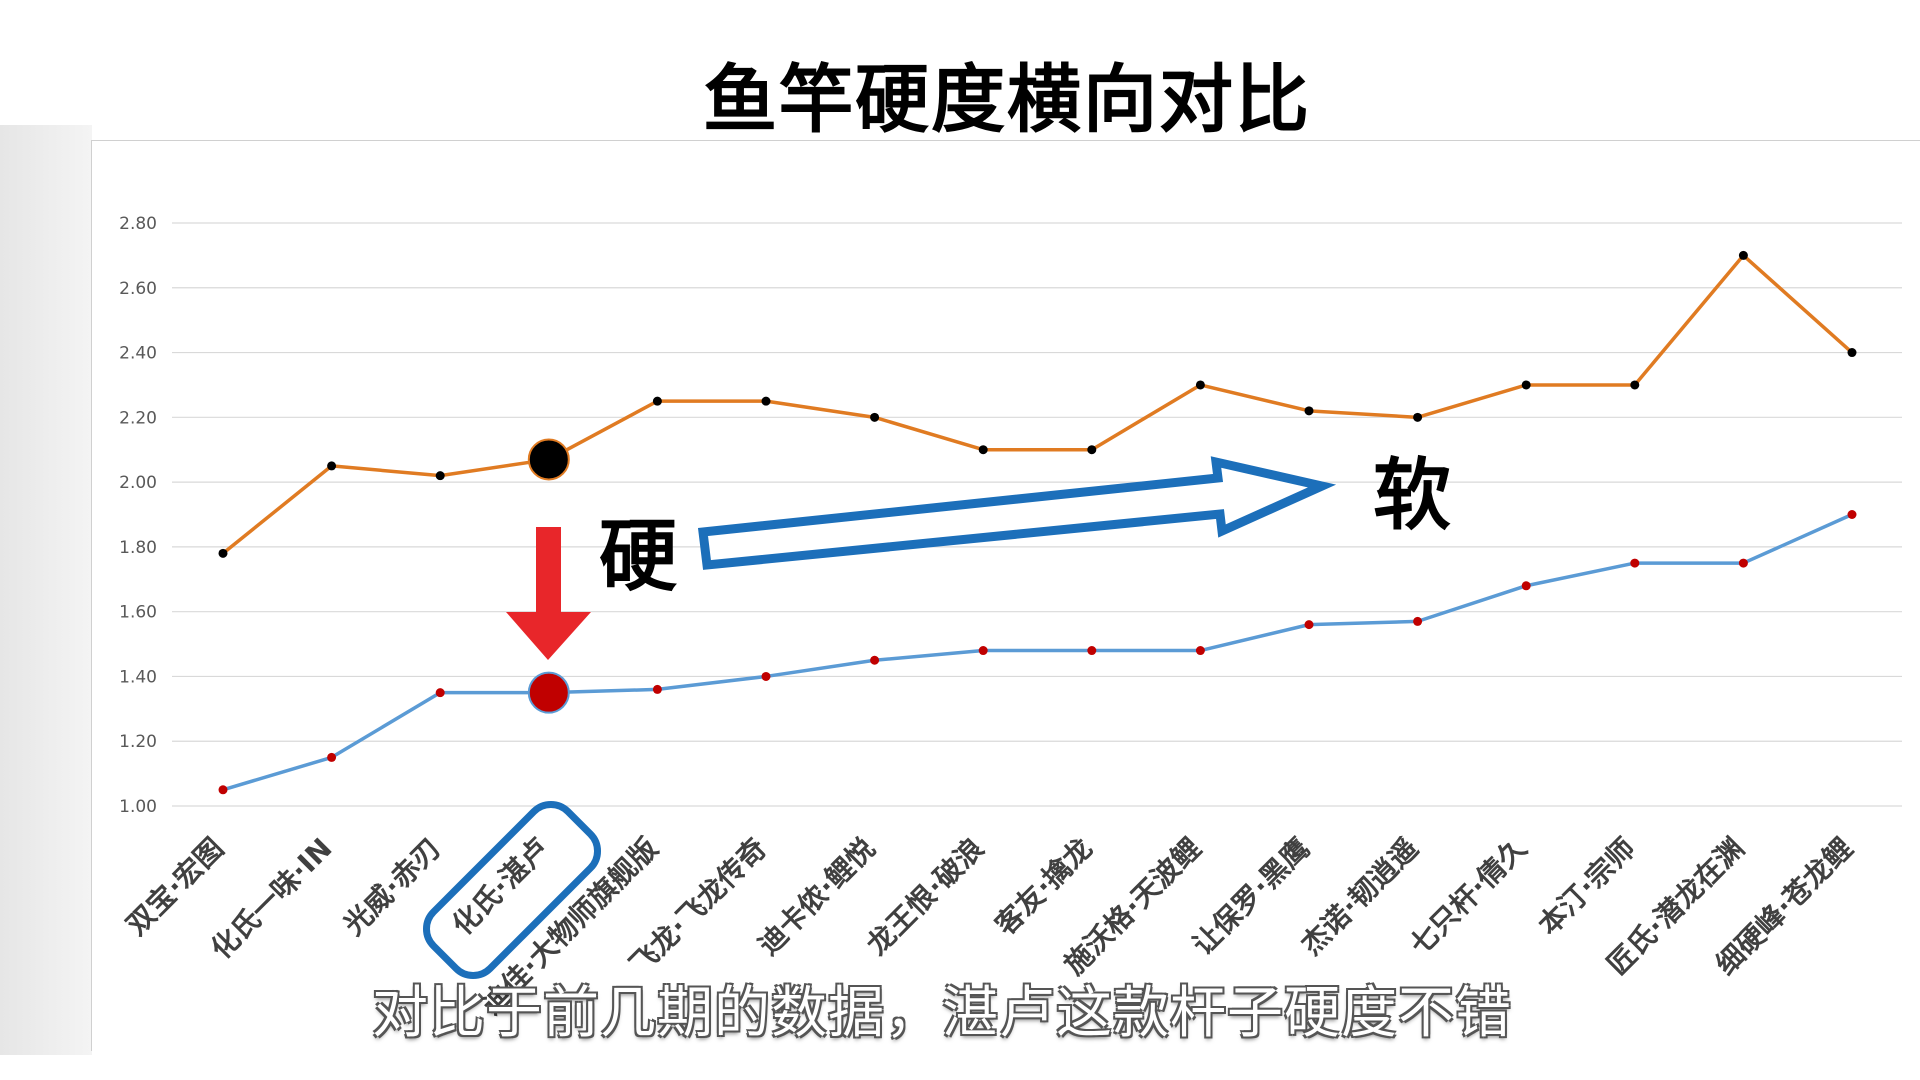 The width and height of the screenshot is (1920, 1080). I want to click on x-tick-label: 七只杆·倩久, so click(1468, 897).